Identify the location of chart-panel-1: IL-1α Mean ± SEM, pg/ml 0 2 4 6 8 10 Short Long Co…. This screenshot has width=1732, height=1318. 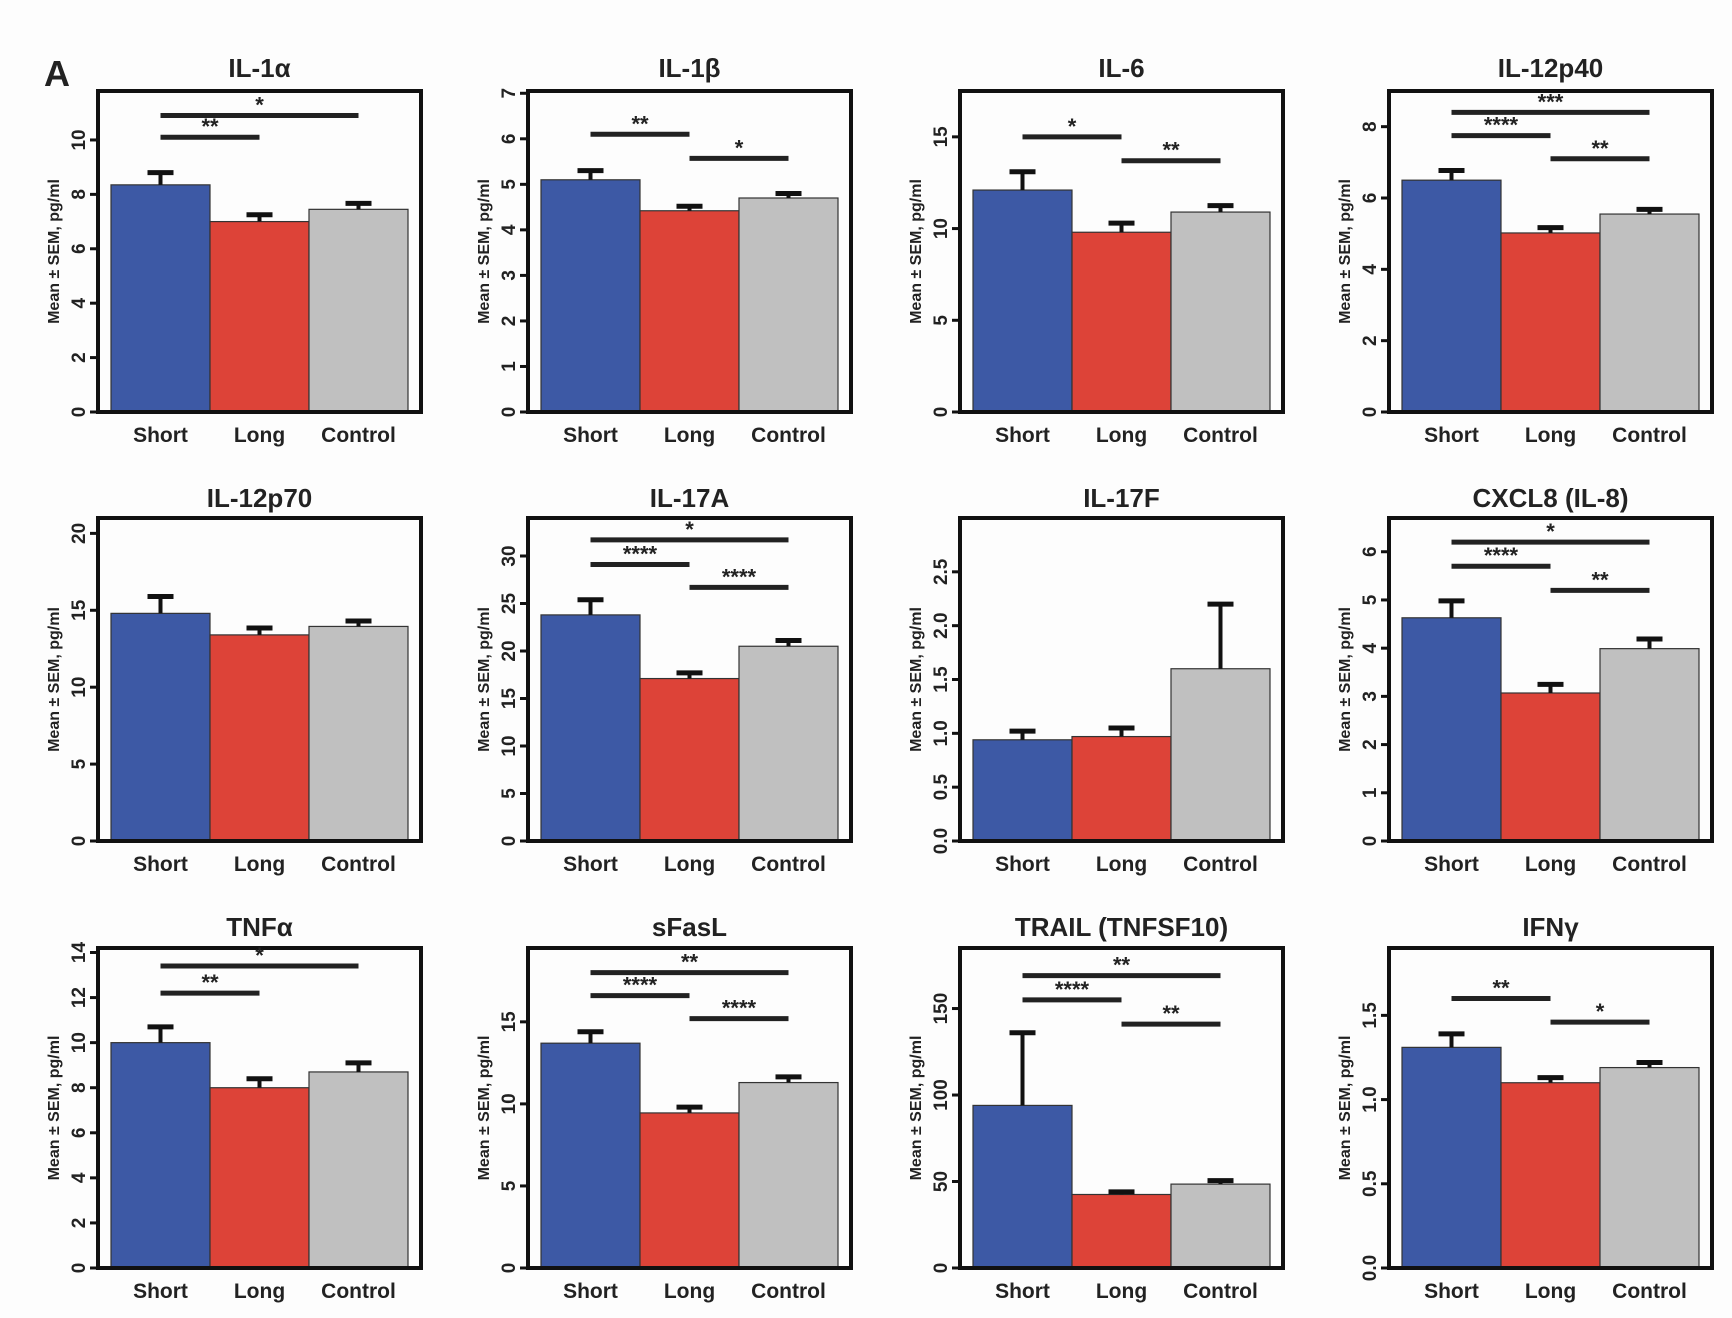
(234, 250).